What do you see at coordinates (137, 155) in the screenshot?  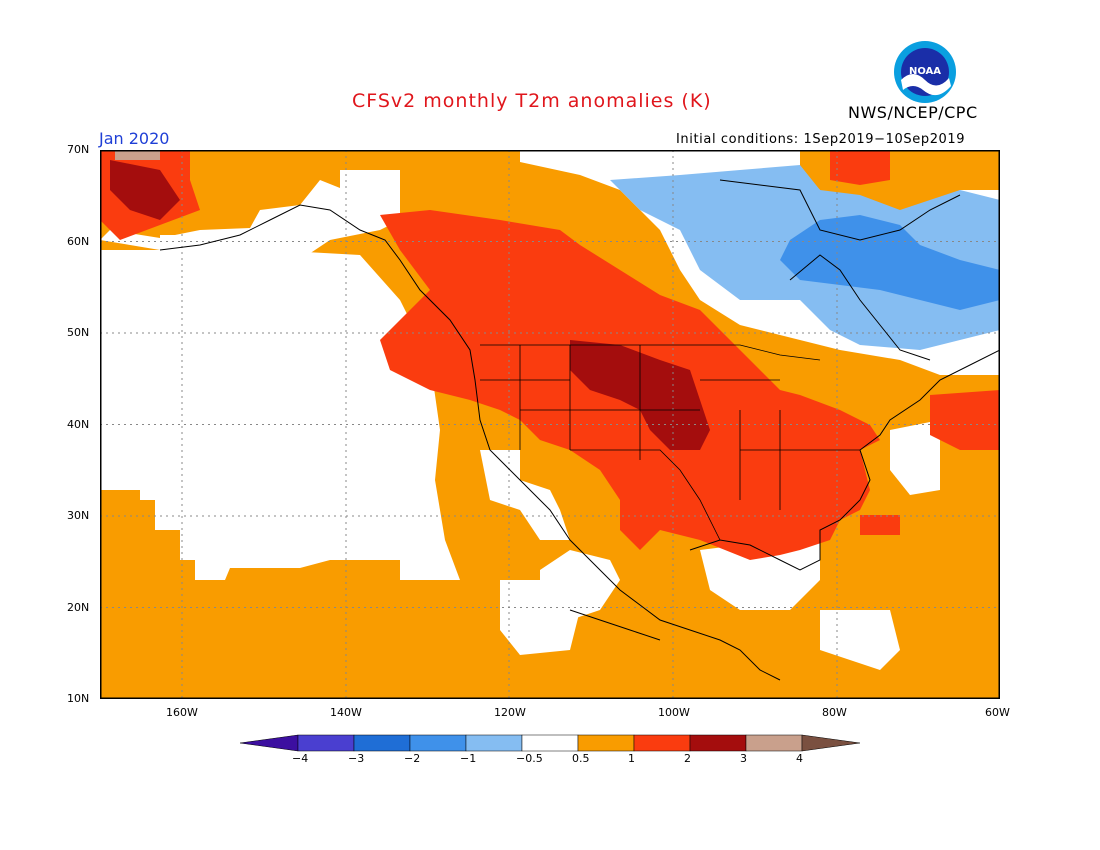 I see `tan-region-arctic` at bounding box center [137, 155].